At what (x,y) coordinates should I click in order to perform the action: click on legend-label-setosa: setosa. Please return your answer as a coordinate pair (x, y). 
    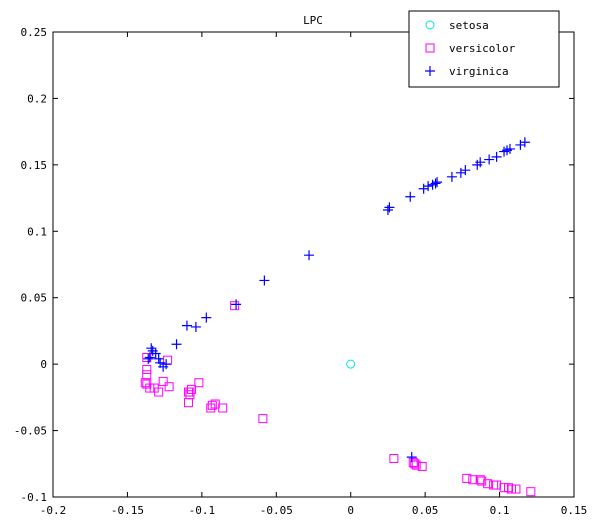
    Looking at the image, I should click on (469, 25).